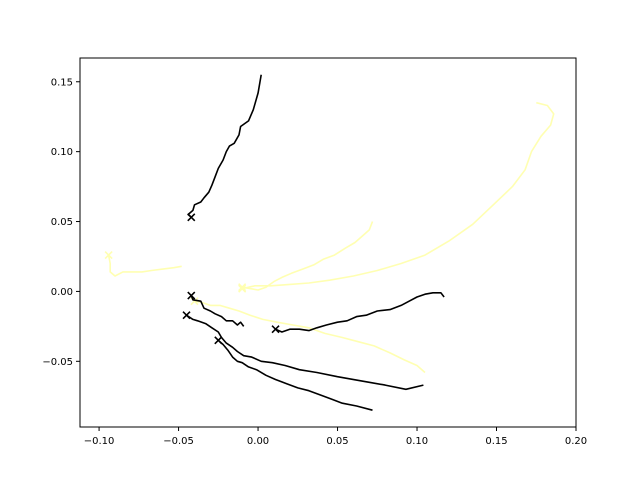  Describe the element at coordinates (62, 82) in the screenshot. I see `y-tick-label: 0.15` at that location.